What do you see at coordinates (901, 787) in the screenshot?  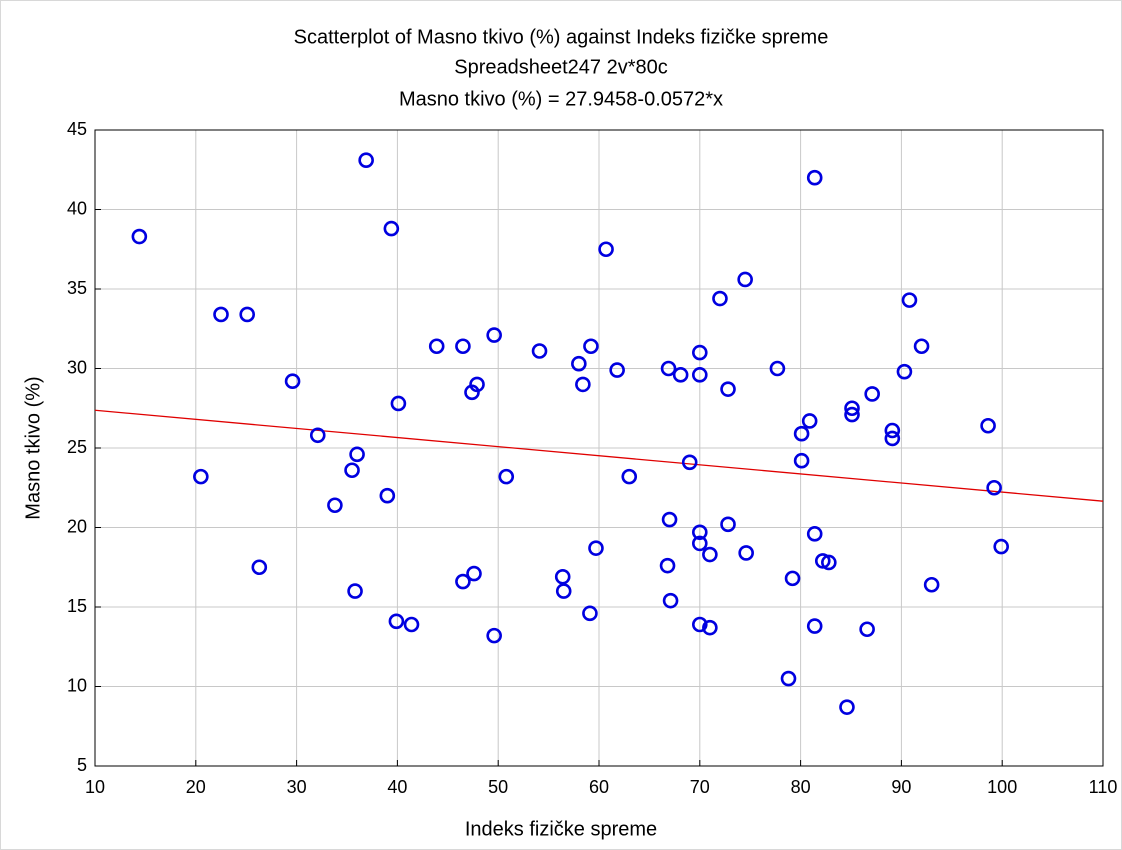 I see `x-tick-label: 90` at bounding box center [901, 787].